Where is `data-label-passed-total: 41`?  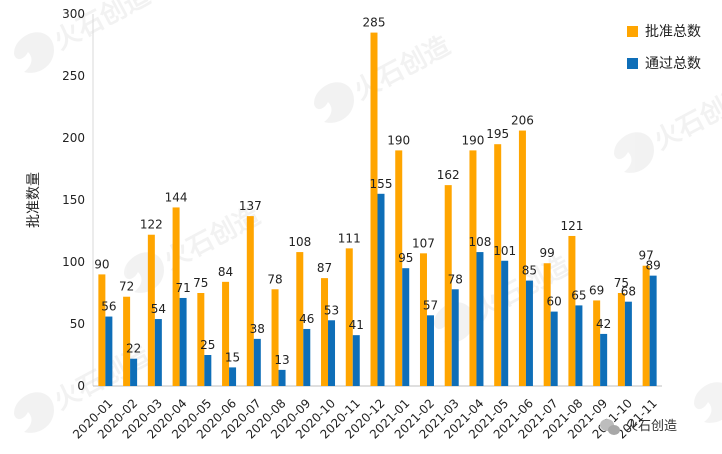 data-label-passed-total: 41 is located at coordinates (356, 325).